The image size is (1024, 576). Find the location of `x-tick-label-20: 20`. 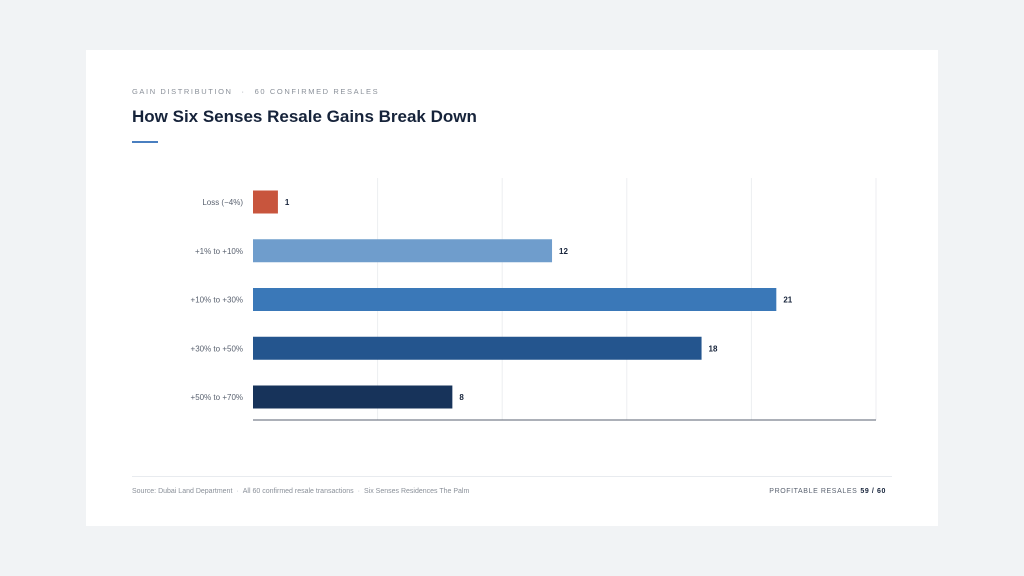

x-tick-label-20: 20 is located at coordinates (751, 429).